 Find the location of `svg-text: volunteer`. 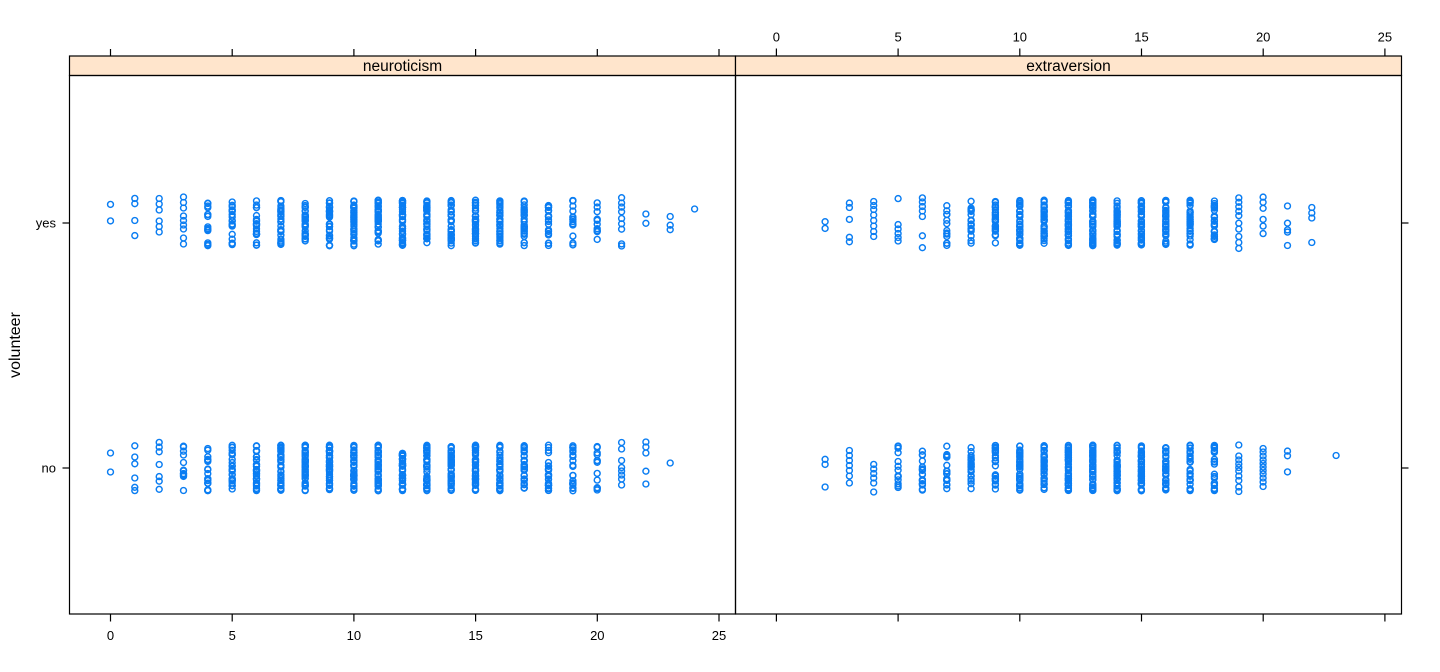

svg-text: volunteer is located at coordinates (15, 344).